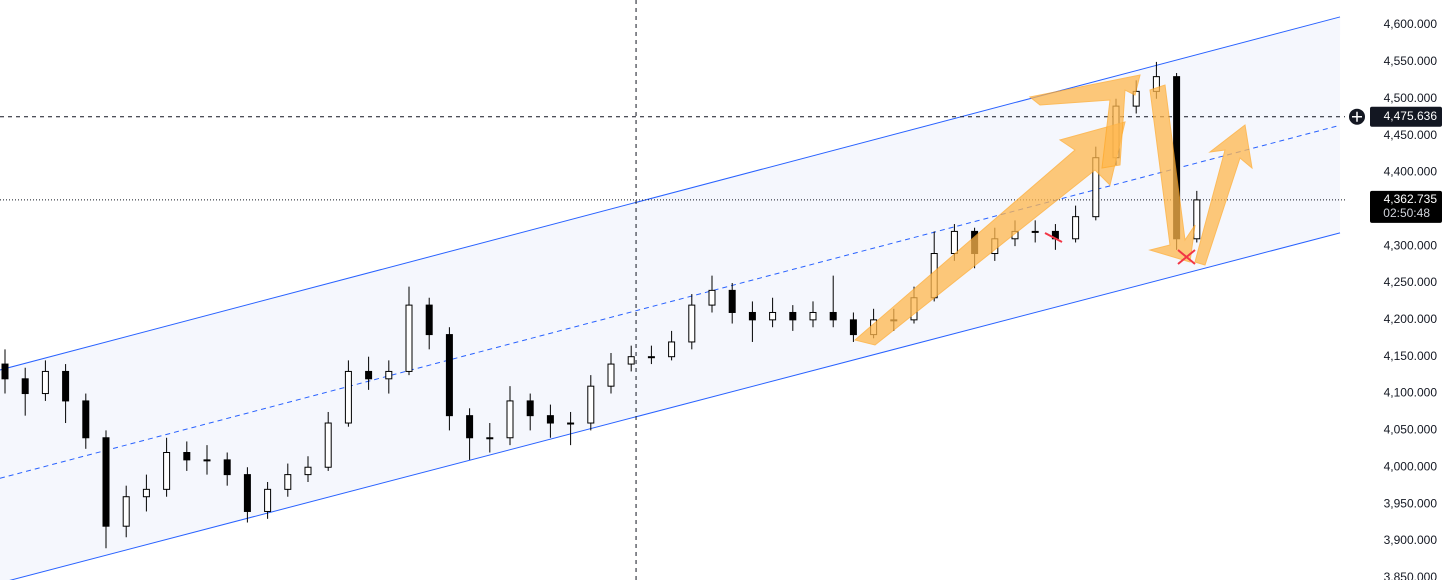  What do you see at coordinates (1411, 199) in the screenshot?
I see `last-price-label: 4,362.735` at bounding box center [1411, 199].